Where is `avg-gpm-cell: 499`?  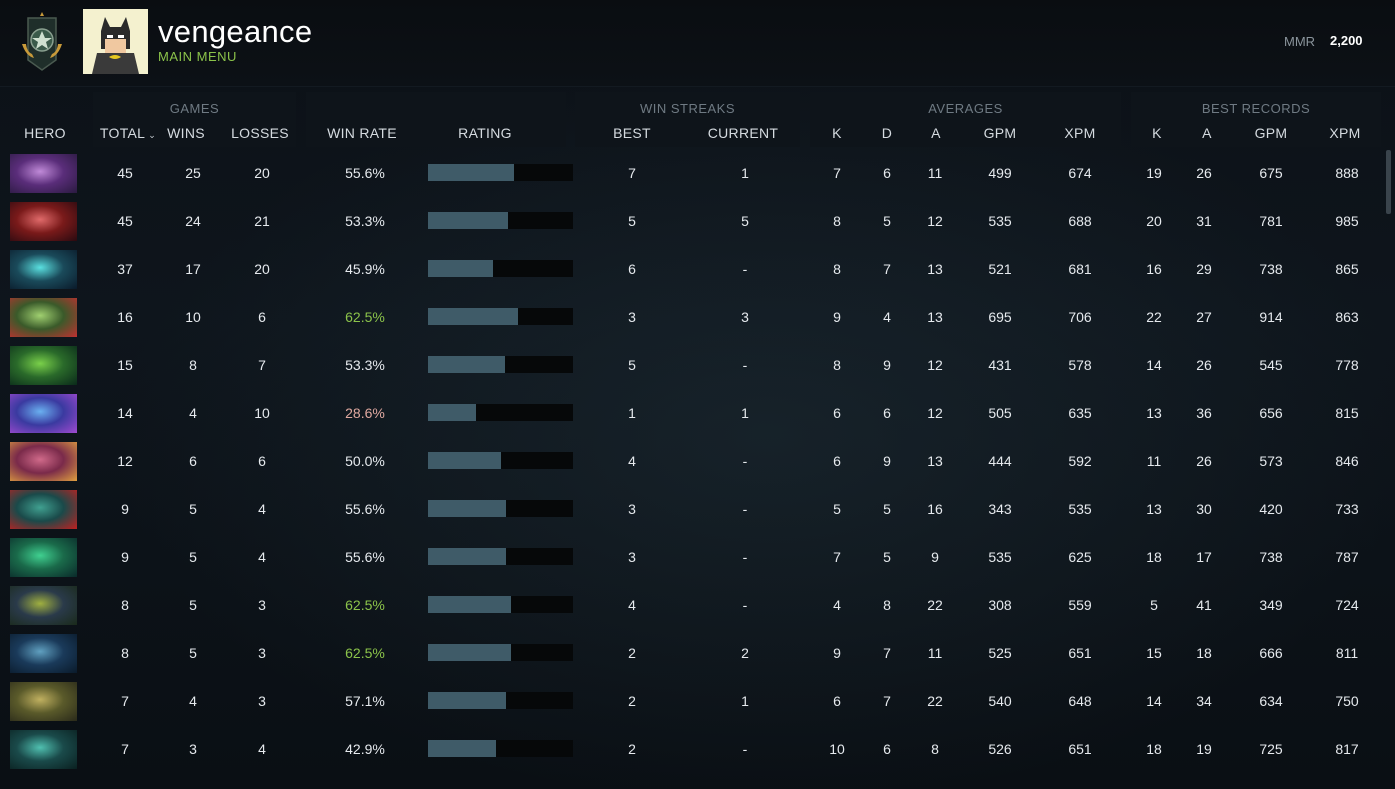
avg-gpm-cell: 499 is located at coordinates (1000, 173).